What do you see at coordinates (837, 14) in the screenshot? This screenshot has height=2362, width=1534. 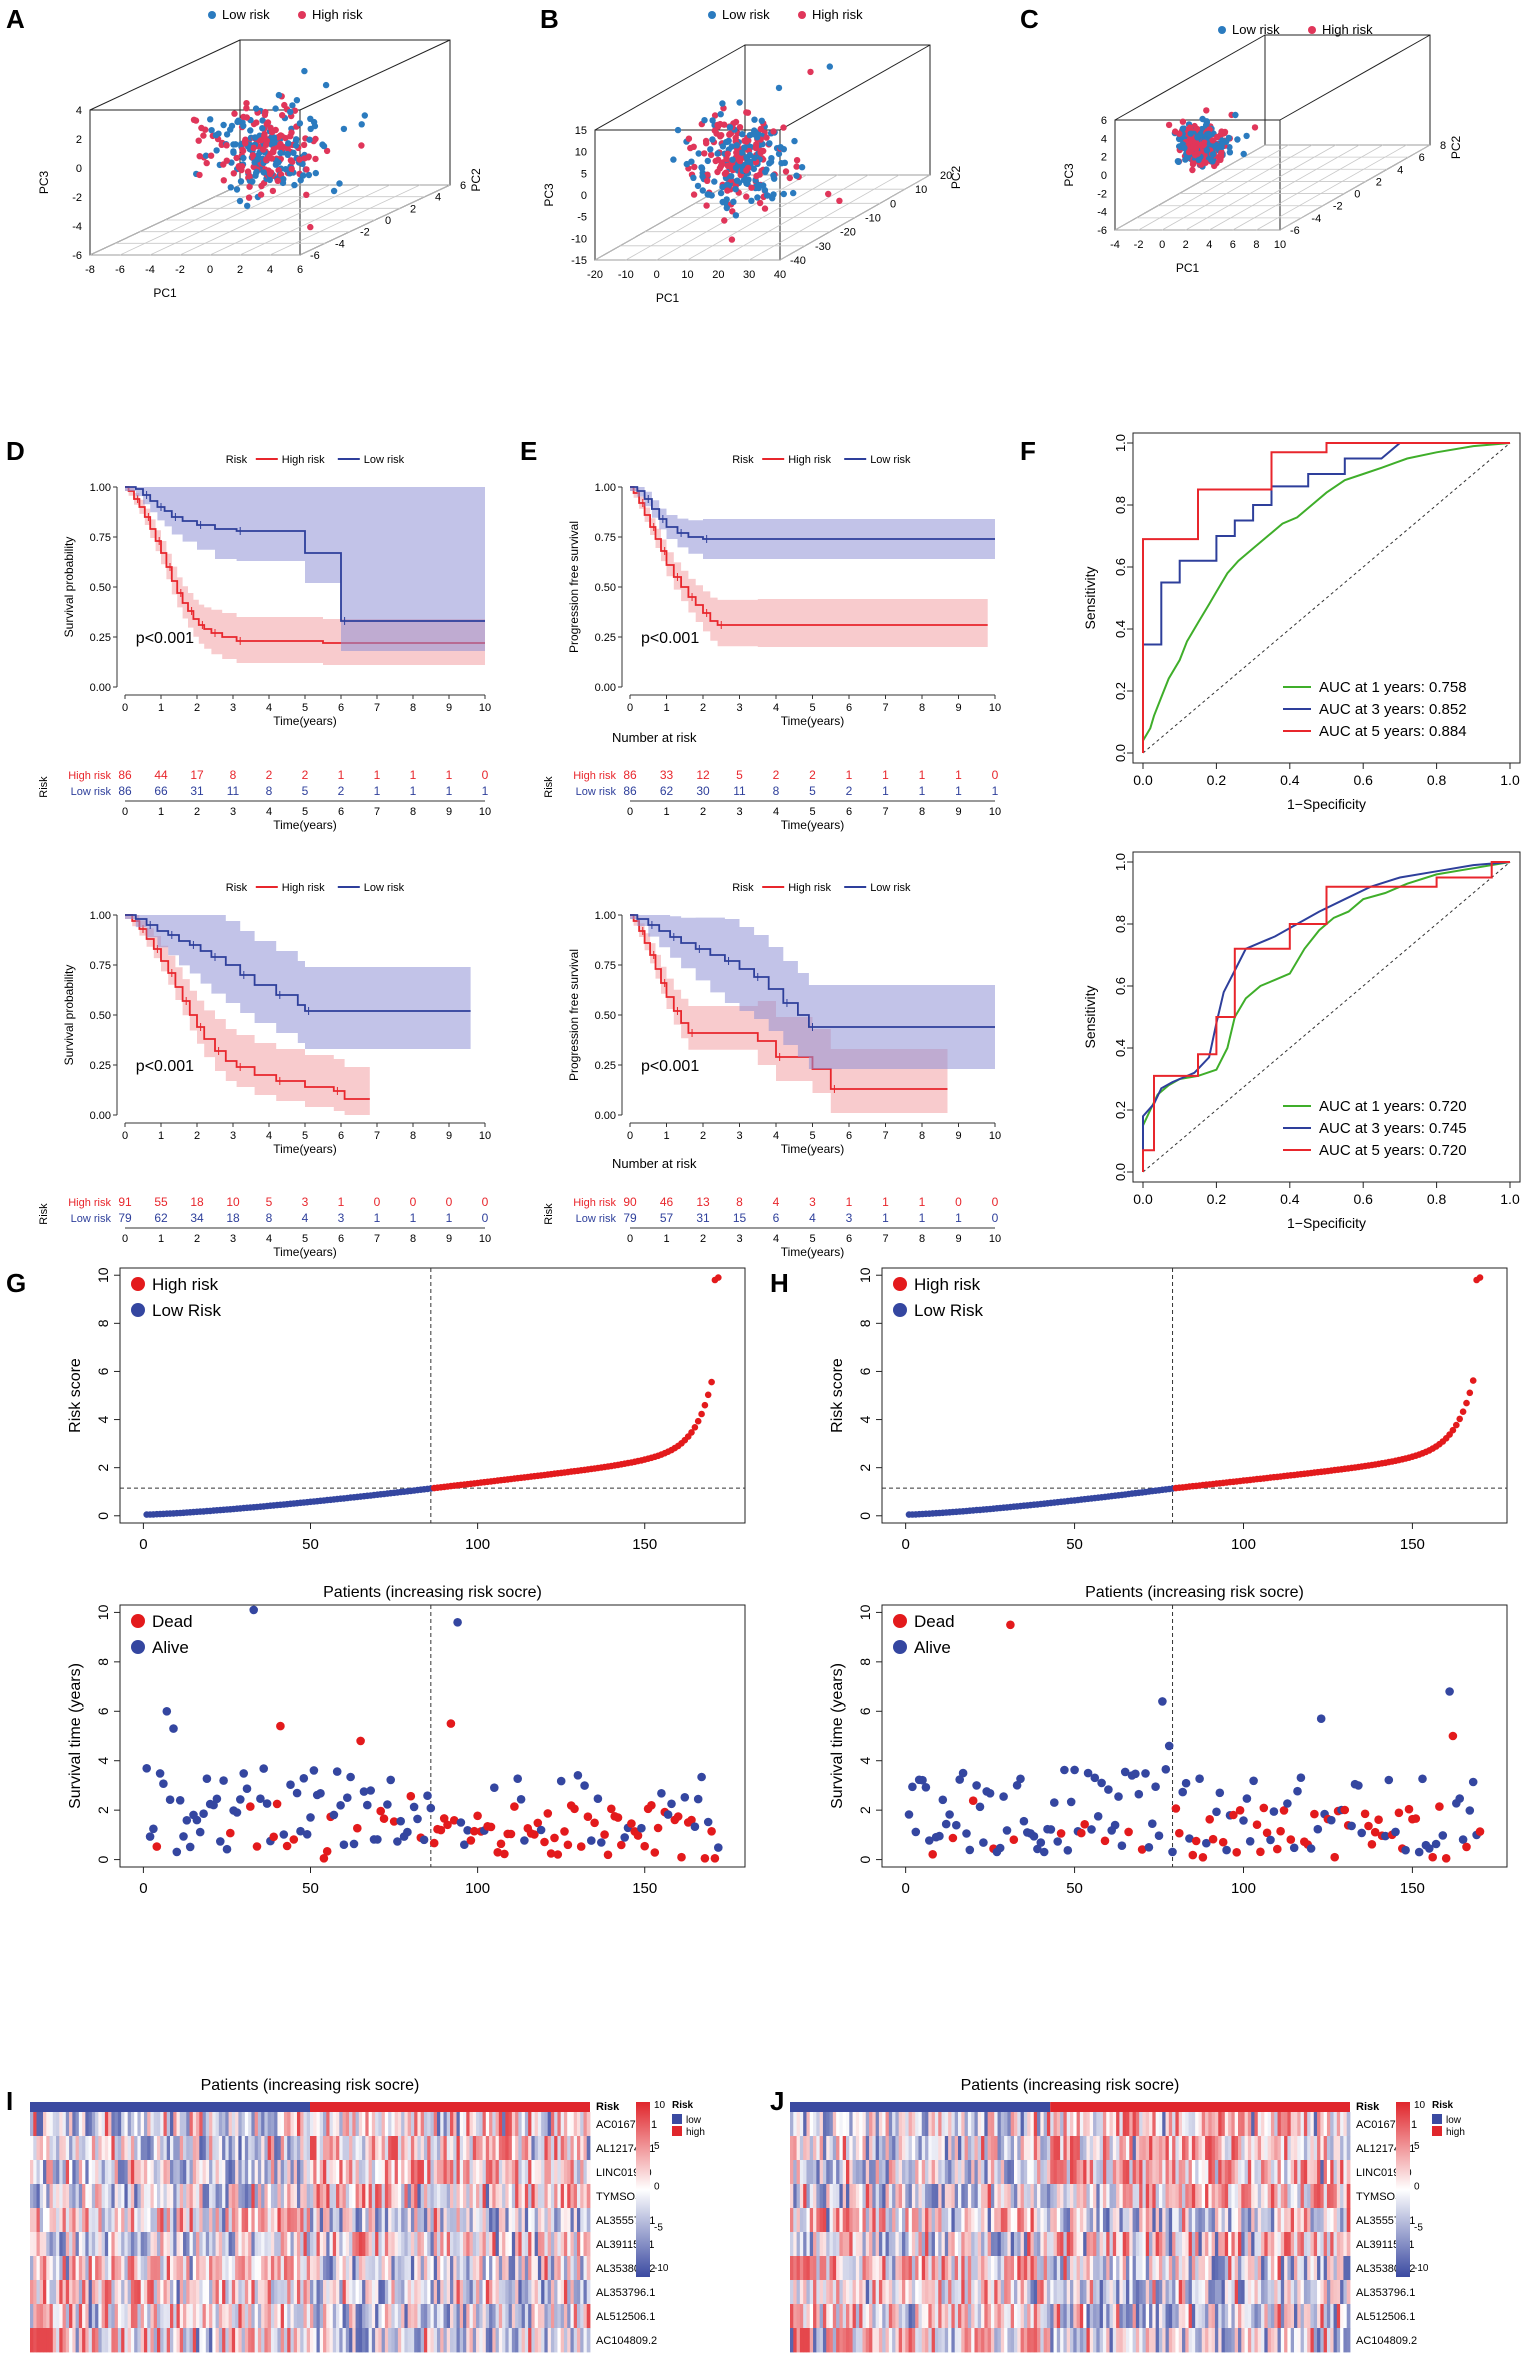 I see `legend-high-label: High risk` at bounding box center [837, 14].